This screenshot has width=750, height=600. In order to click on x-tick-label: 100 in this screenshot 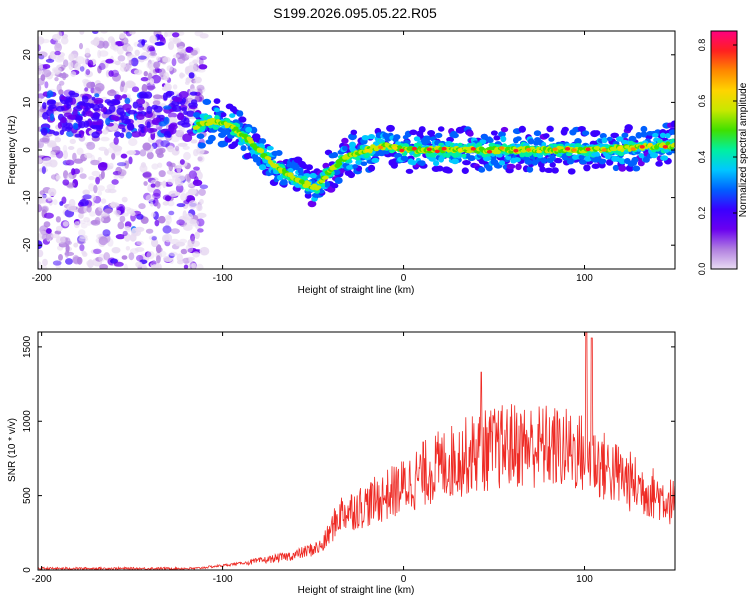, I will do `click(584, 579)`.